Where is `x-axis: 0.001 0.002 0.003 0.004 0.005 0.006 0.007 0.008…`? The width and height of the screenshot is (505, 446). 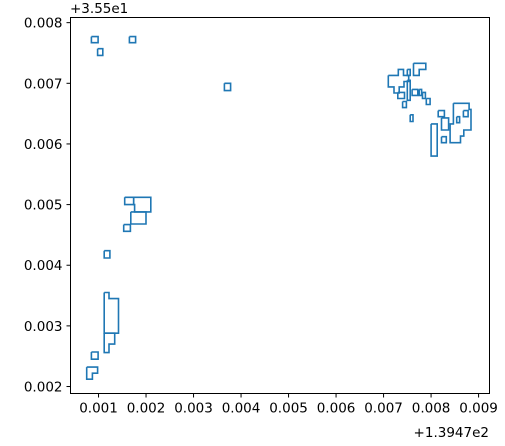 x-axis: 0.001 0.002 0.003 0.004 0.005 0.006 0.007 0.008… is located at coordinates (288, 405).